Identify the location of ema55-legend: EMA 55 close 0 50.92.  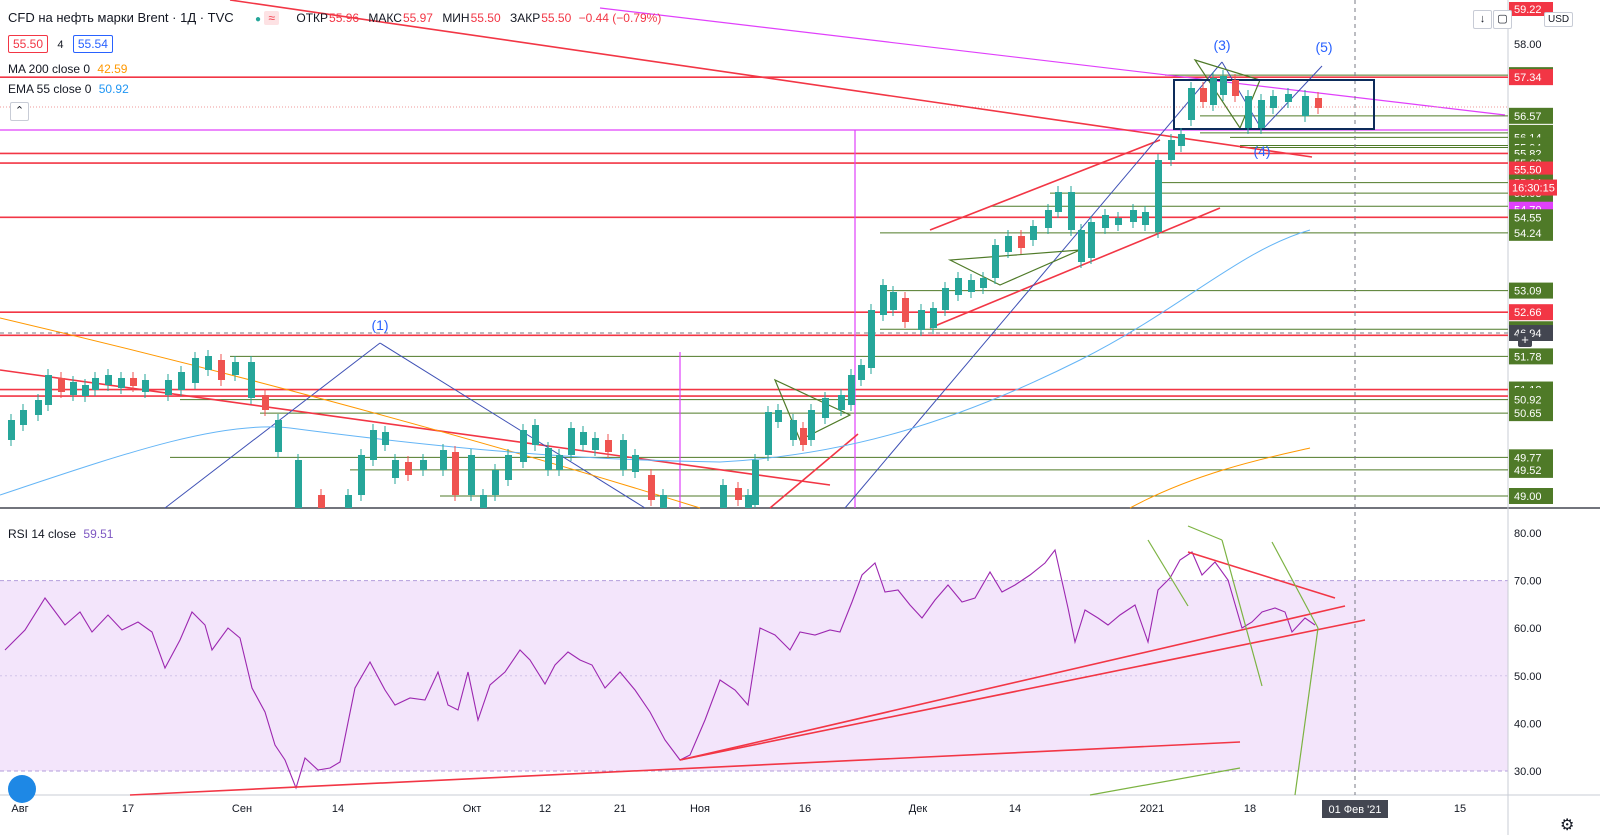
(68, 89).